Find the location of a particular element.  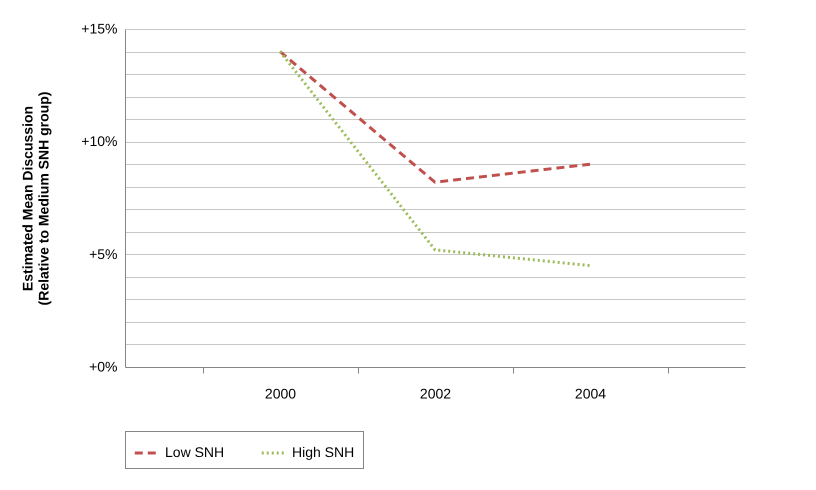

y-axis-title: Estimated Mean Discussion (Relative to Medium SNH group) is located at coordinates (35, 199).